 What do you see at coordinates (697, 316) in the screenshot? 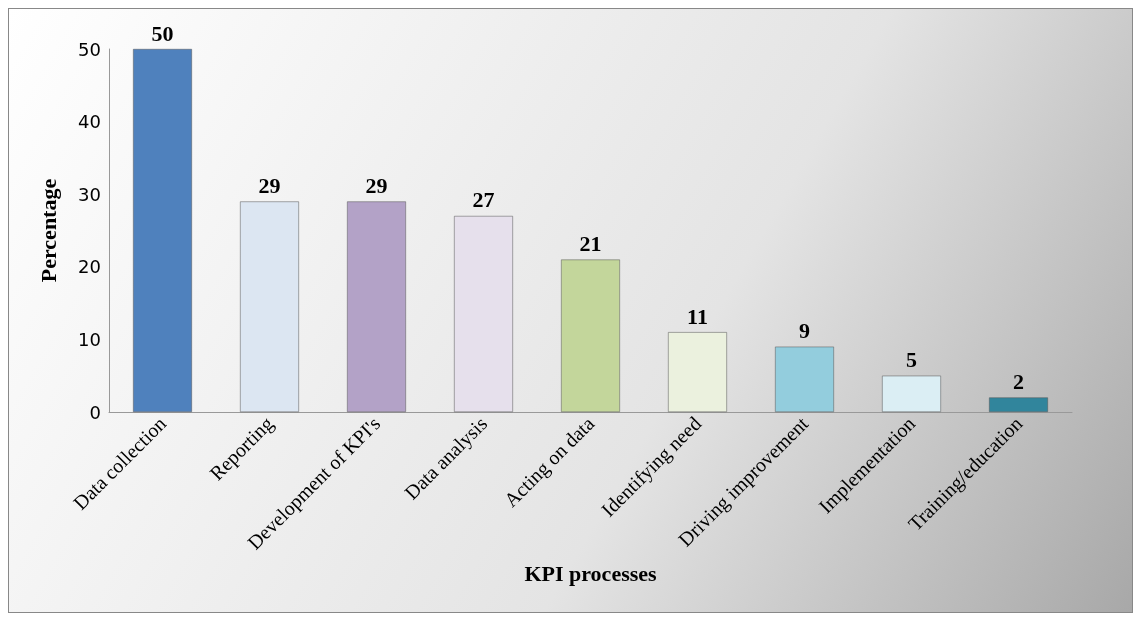
I see `data-label: 11` at bounding box center [697, 316].